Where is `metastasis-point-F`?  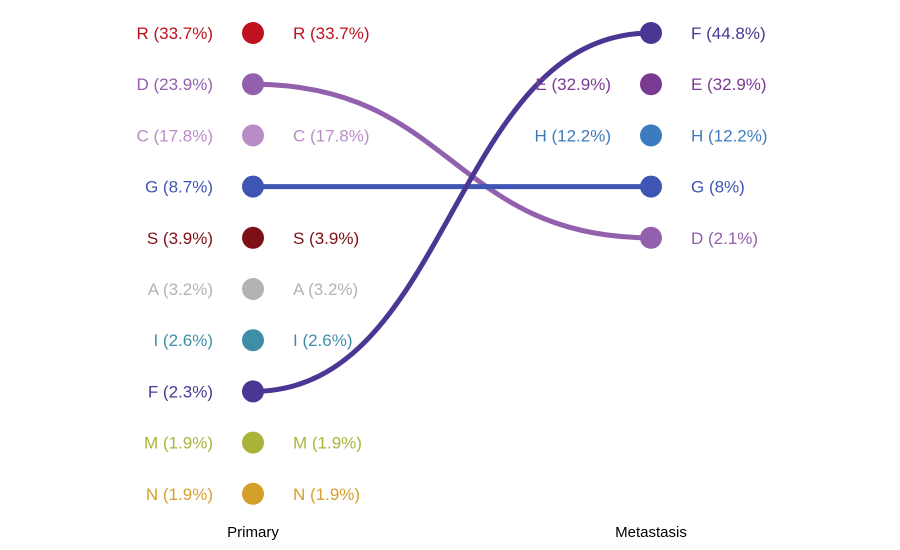 metastasis-point-F is located at coordinates (651, 33).